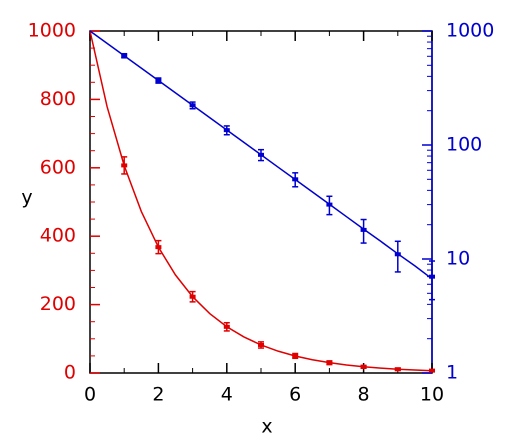  What do you see at coordinates (58, 167) in the screenshot?
I see `y-tick-label: 600` at bounding box center [58, 167].